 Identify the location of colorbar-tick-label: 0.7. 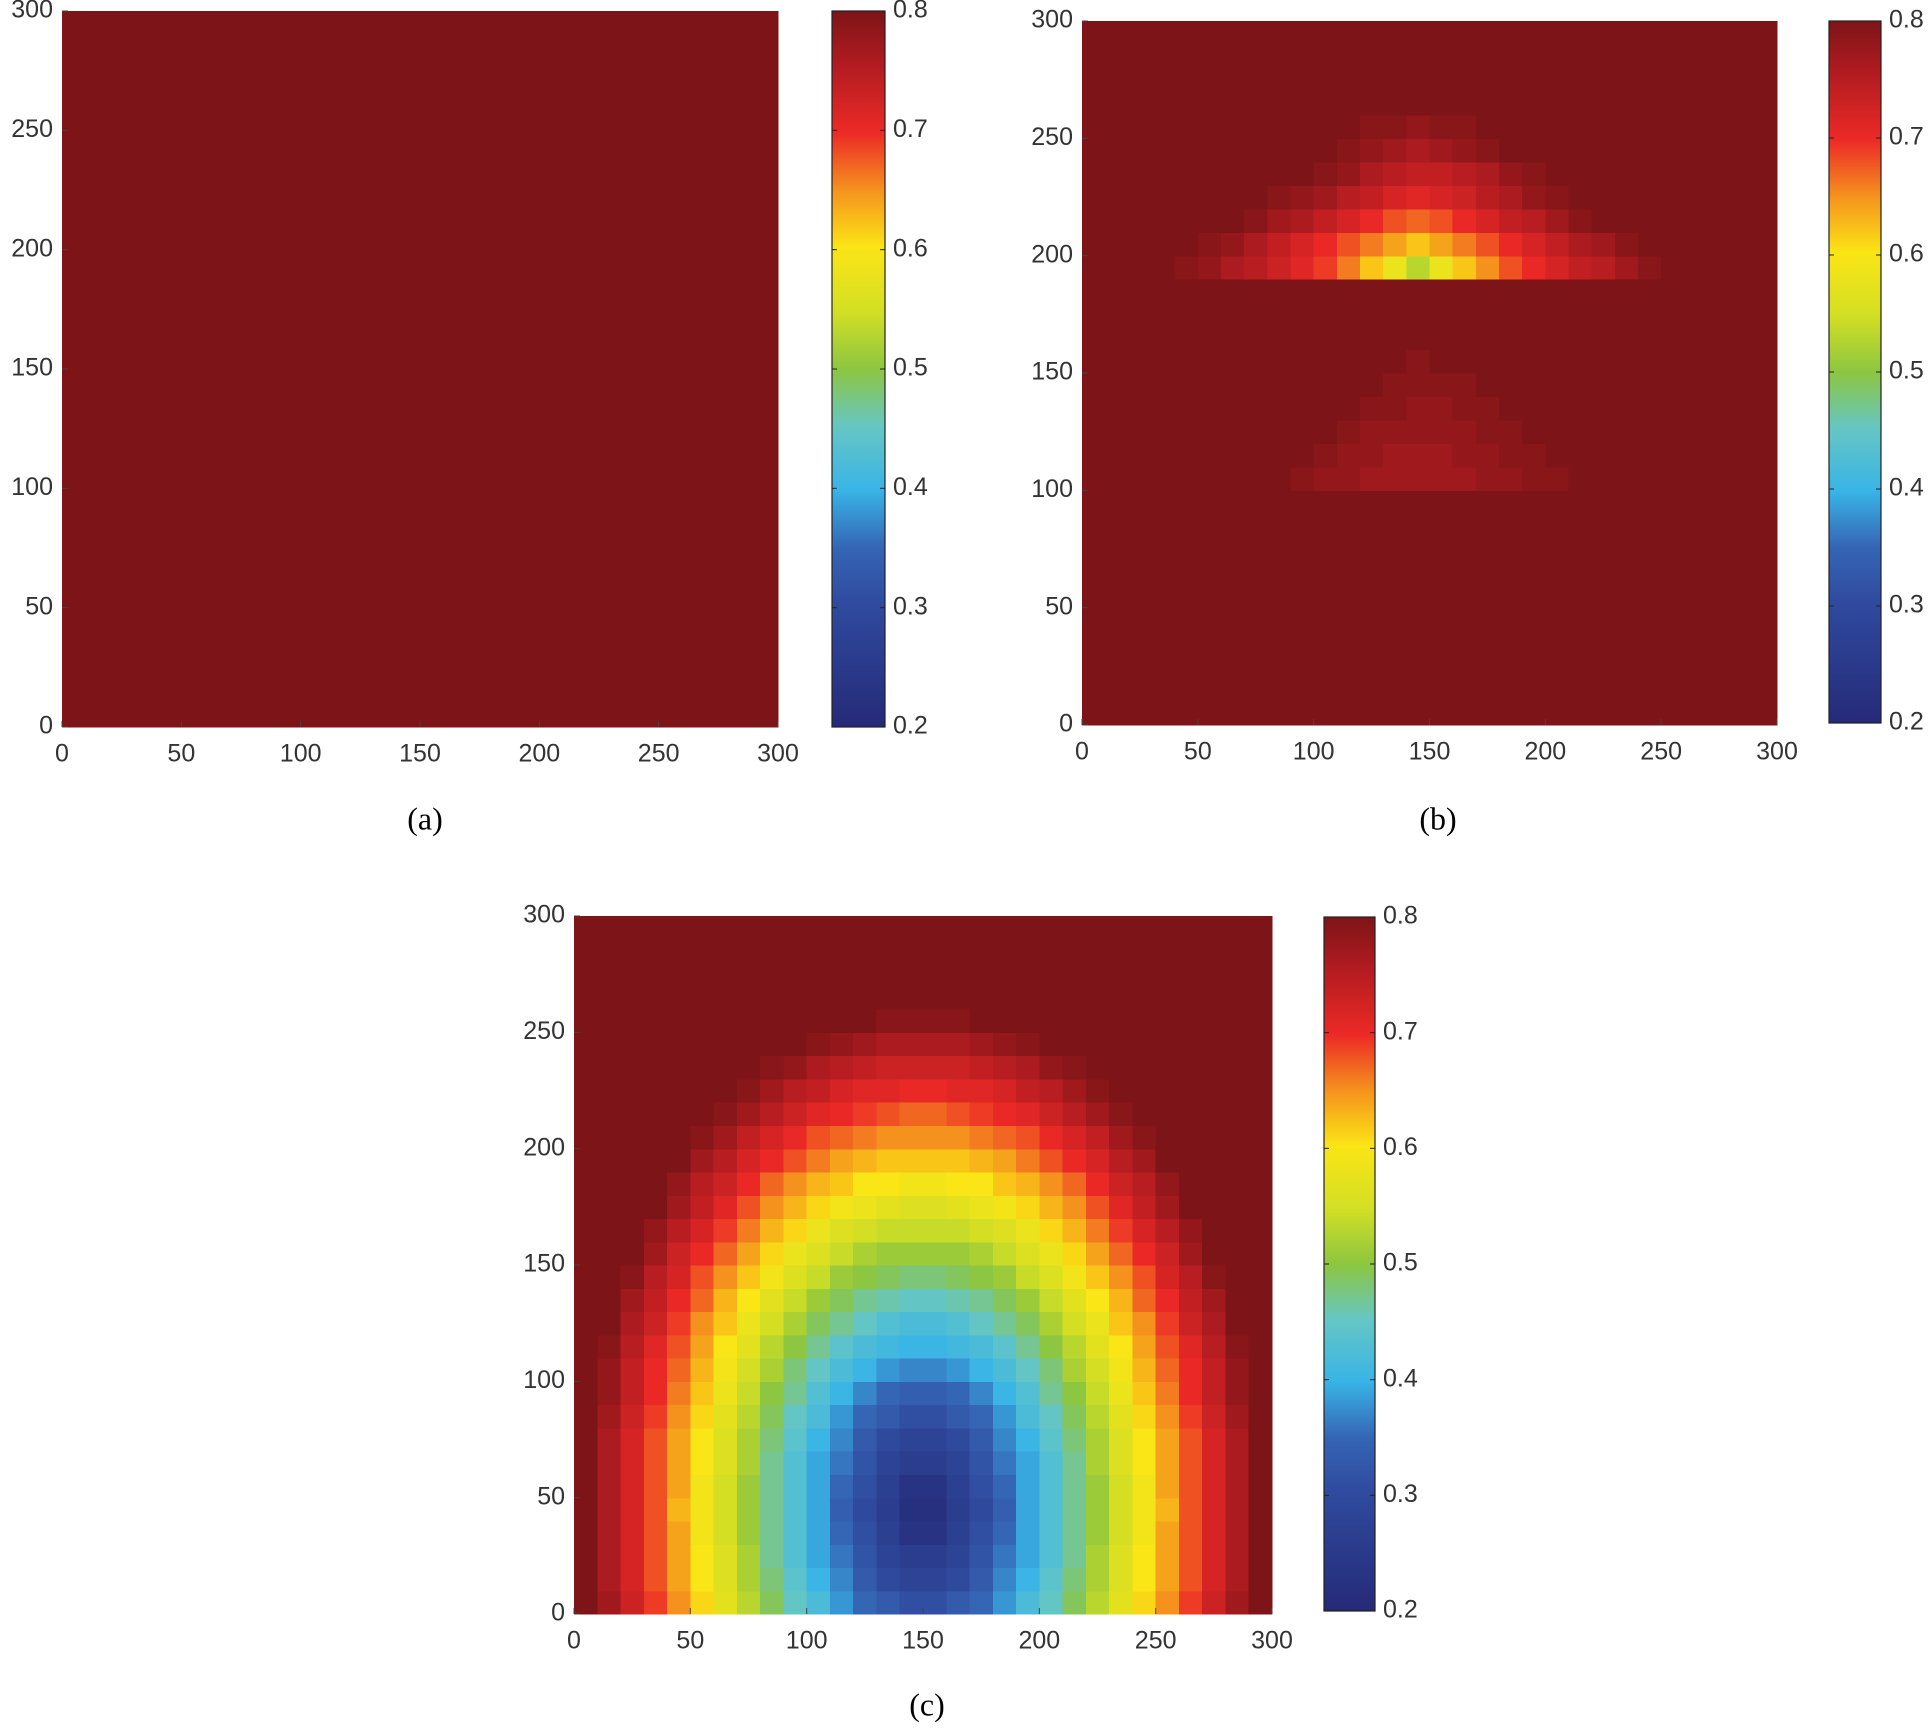
(910, 129).